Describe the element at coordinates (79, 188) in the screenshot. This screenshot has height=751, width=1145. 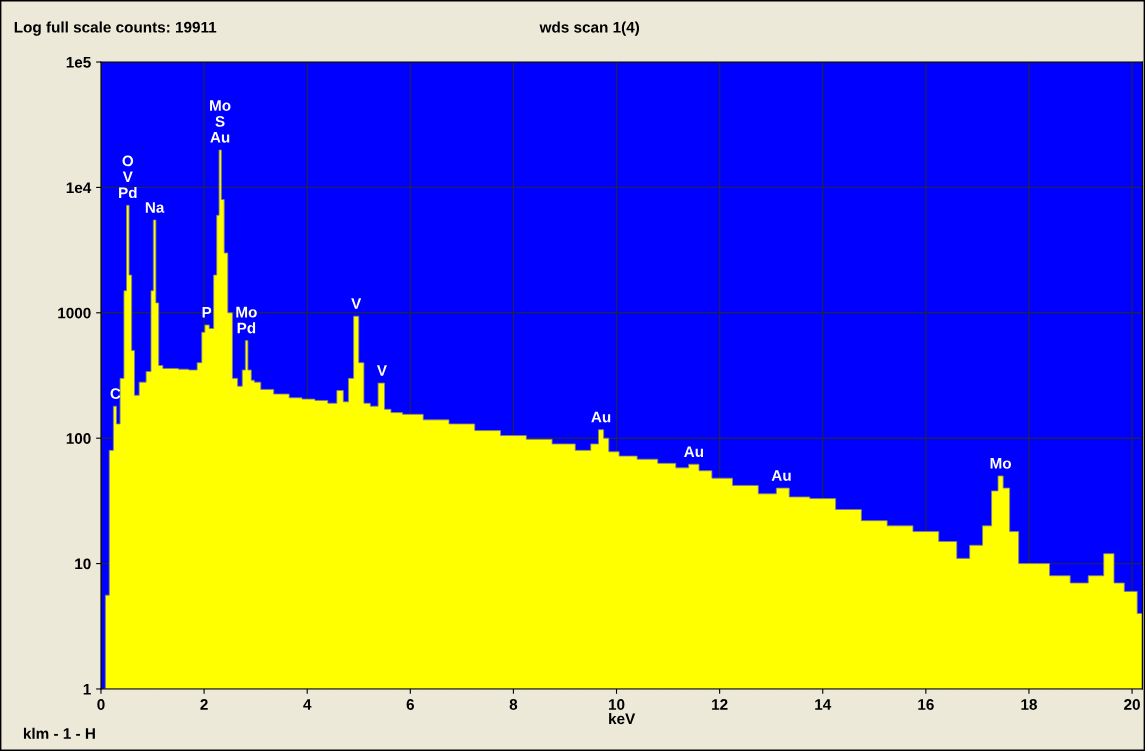
I see `y-tick-label: 1e4` at that location.